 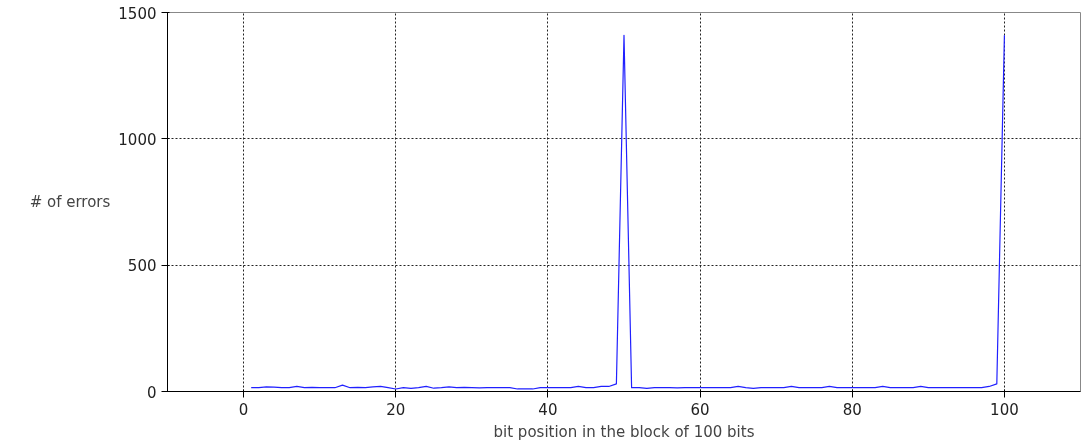 I want to click on x-tick-label: 20, so click(x=396, y=409).